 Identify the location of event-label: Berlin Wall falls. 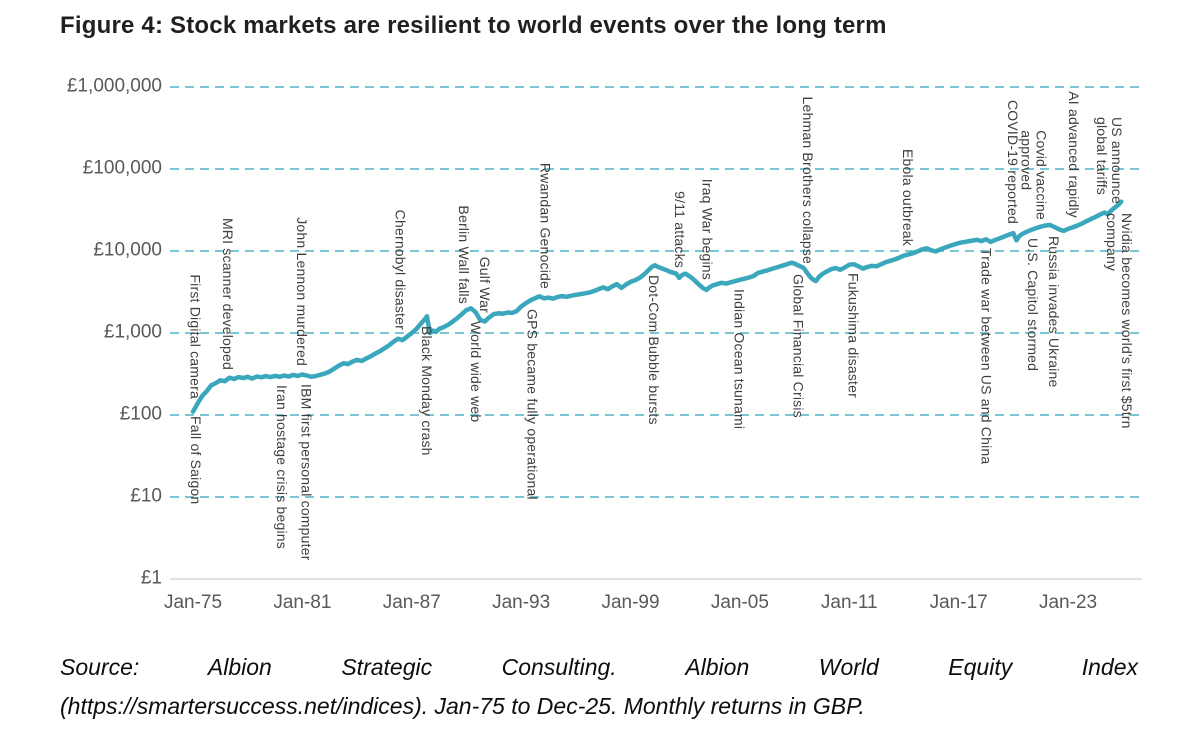
(464, 254).